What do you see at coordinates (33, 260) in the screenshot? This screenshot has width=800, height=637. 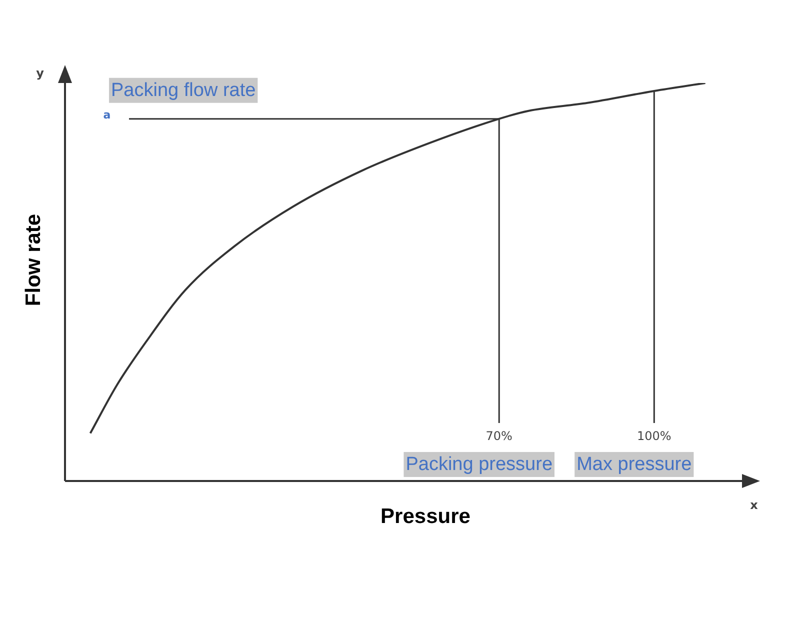 I see `y-axis-title: Flow rate` at bounding box center [33, 260].